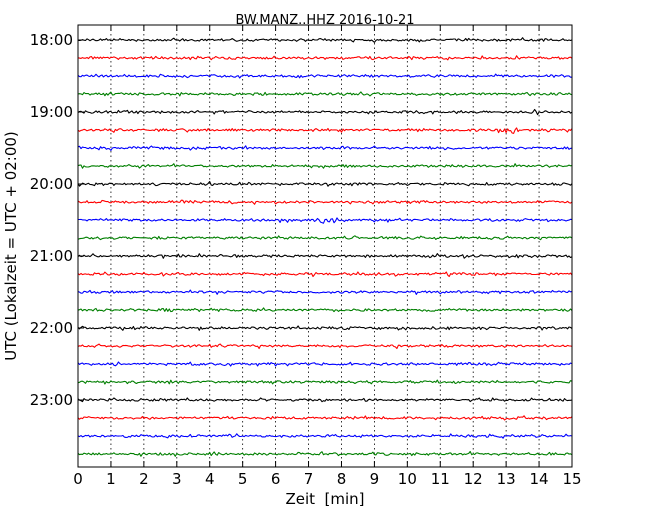 Image resolution: width=650 pixels, height=520 pixels. I want to click on x-tick-label-5: 5, so click(243, 479).